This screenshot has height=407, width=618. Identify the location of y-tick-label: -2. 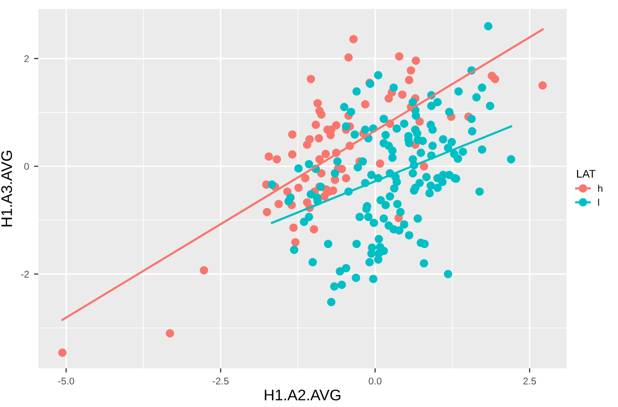
(25, 274).